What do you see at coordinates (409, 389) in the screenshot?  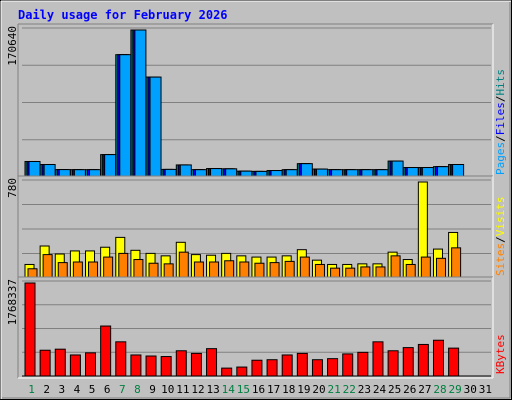 I see `day-label-26: 26` at bounding box center [409, 389].